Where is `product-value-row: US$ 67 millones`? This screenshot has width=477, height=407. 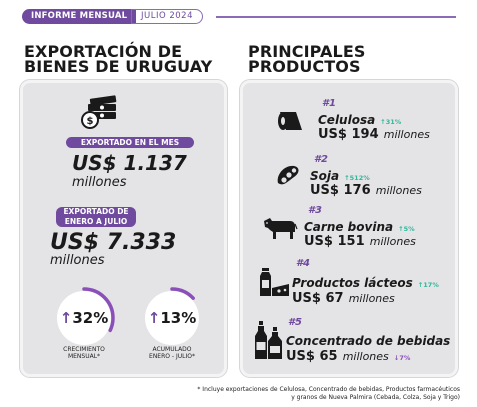 product-value-row: US$ 67 millones is located at coordinates (343, 296).